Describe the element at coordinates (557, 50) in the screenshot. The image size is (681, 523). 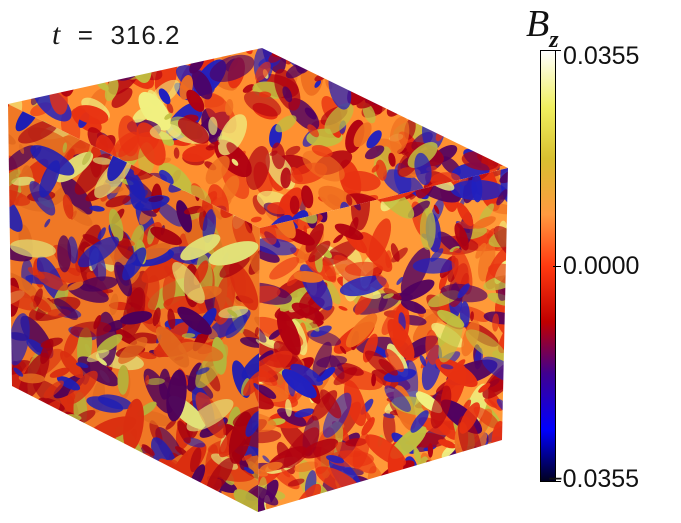
I see `colorbar-tick-max` at that location.